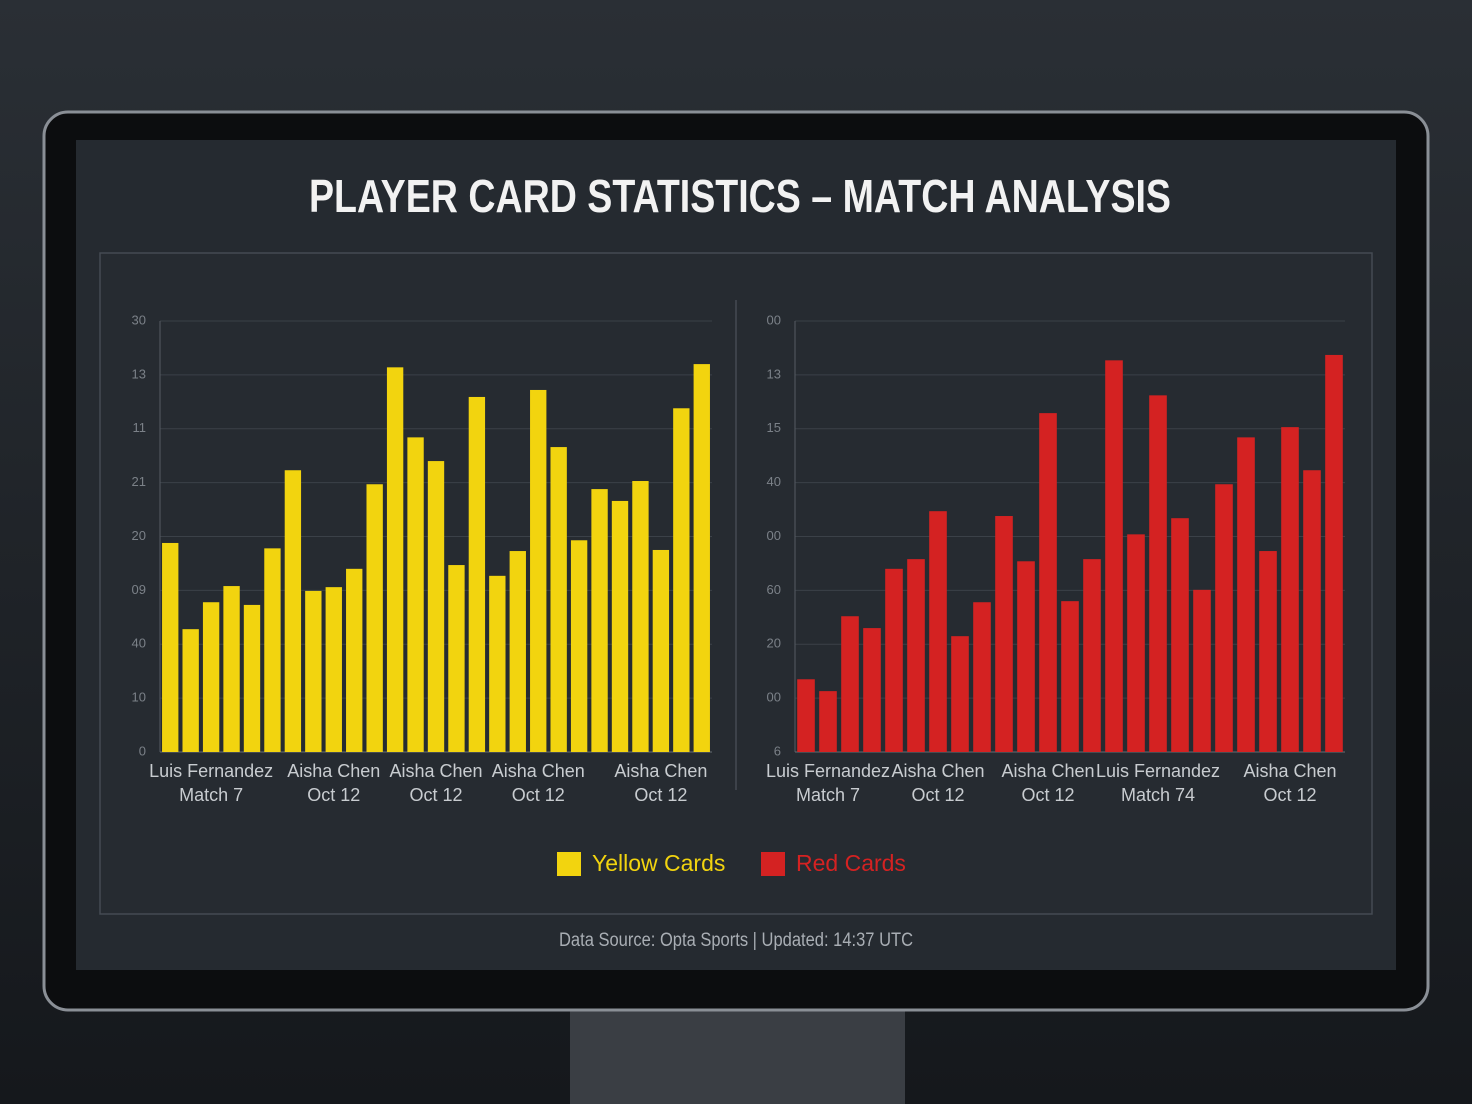 The image size is (1472, 1104). I want to click on y-tick-label: 21, so click(139, 481).